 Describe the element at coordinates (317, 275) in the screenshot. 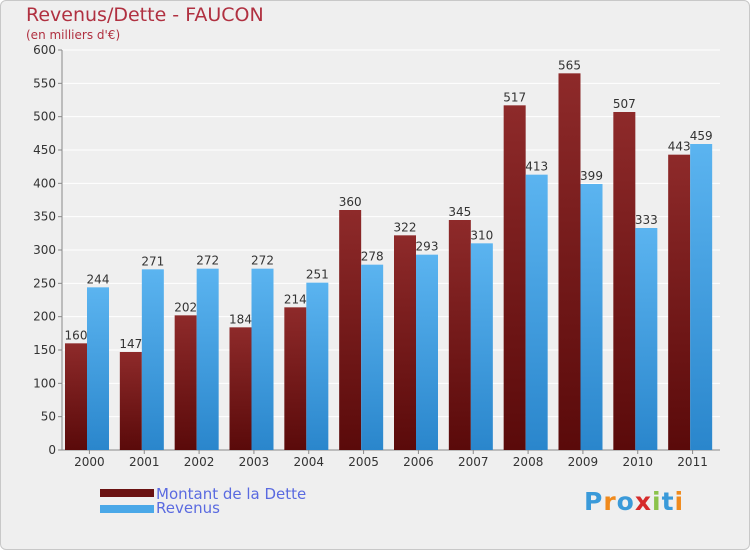

I see `data-label-revenus: 251` at that location.